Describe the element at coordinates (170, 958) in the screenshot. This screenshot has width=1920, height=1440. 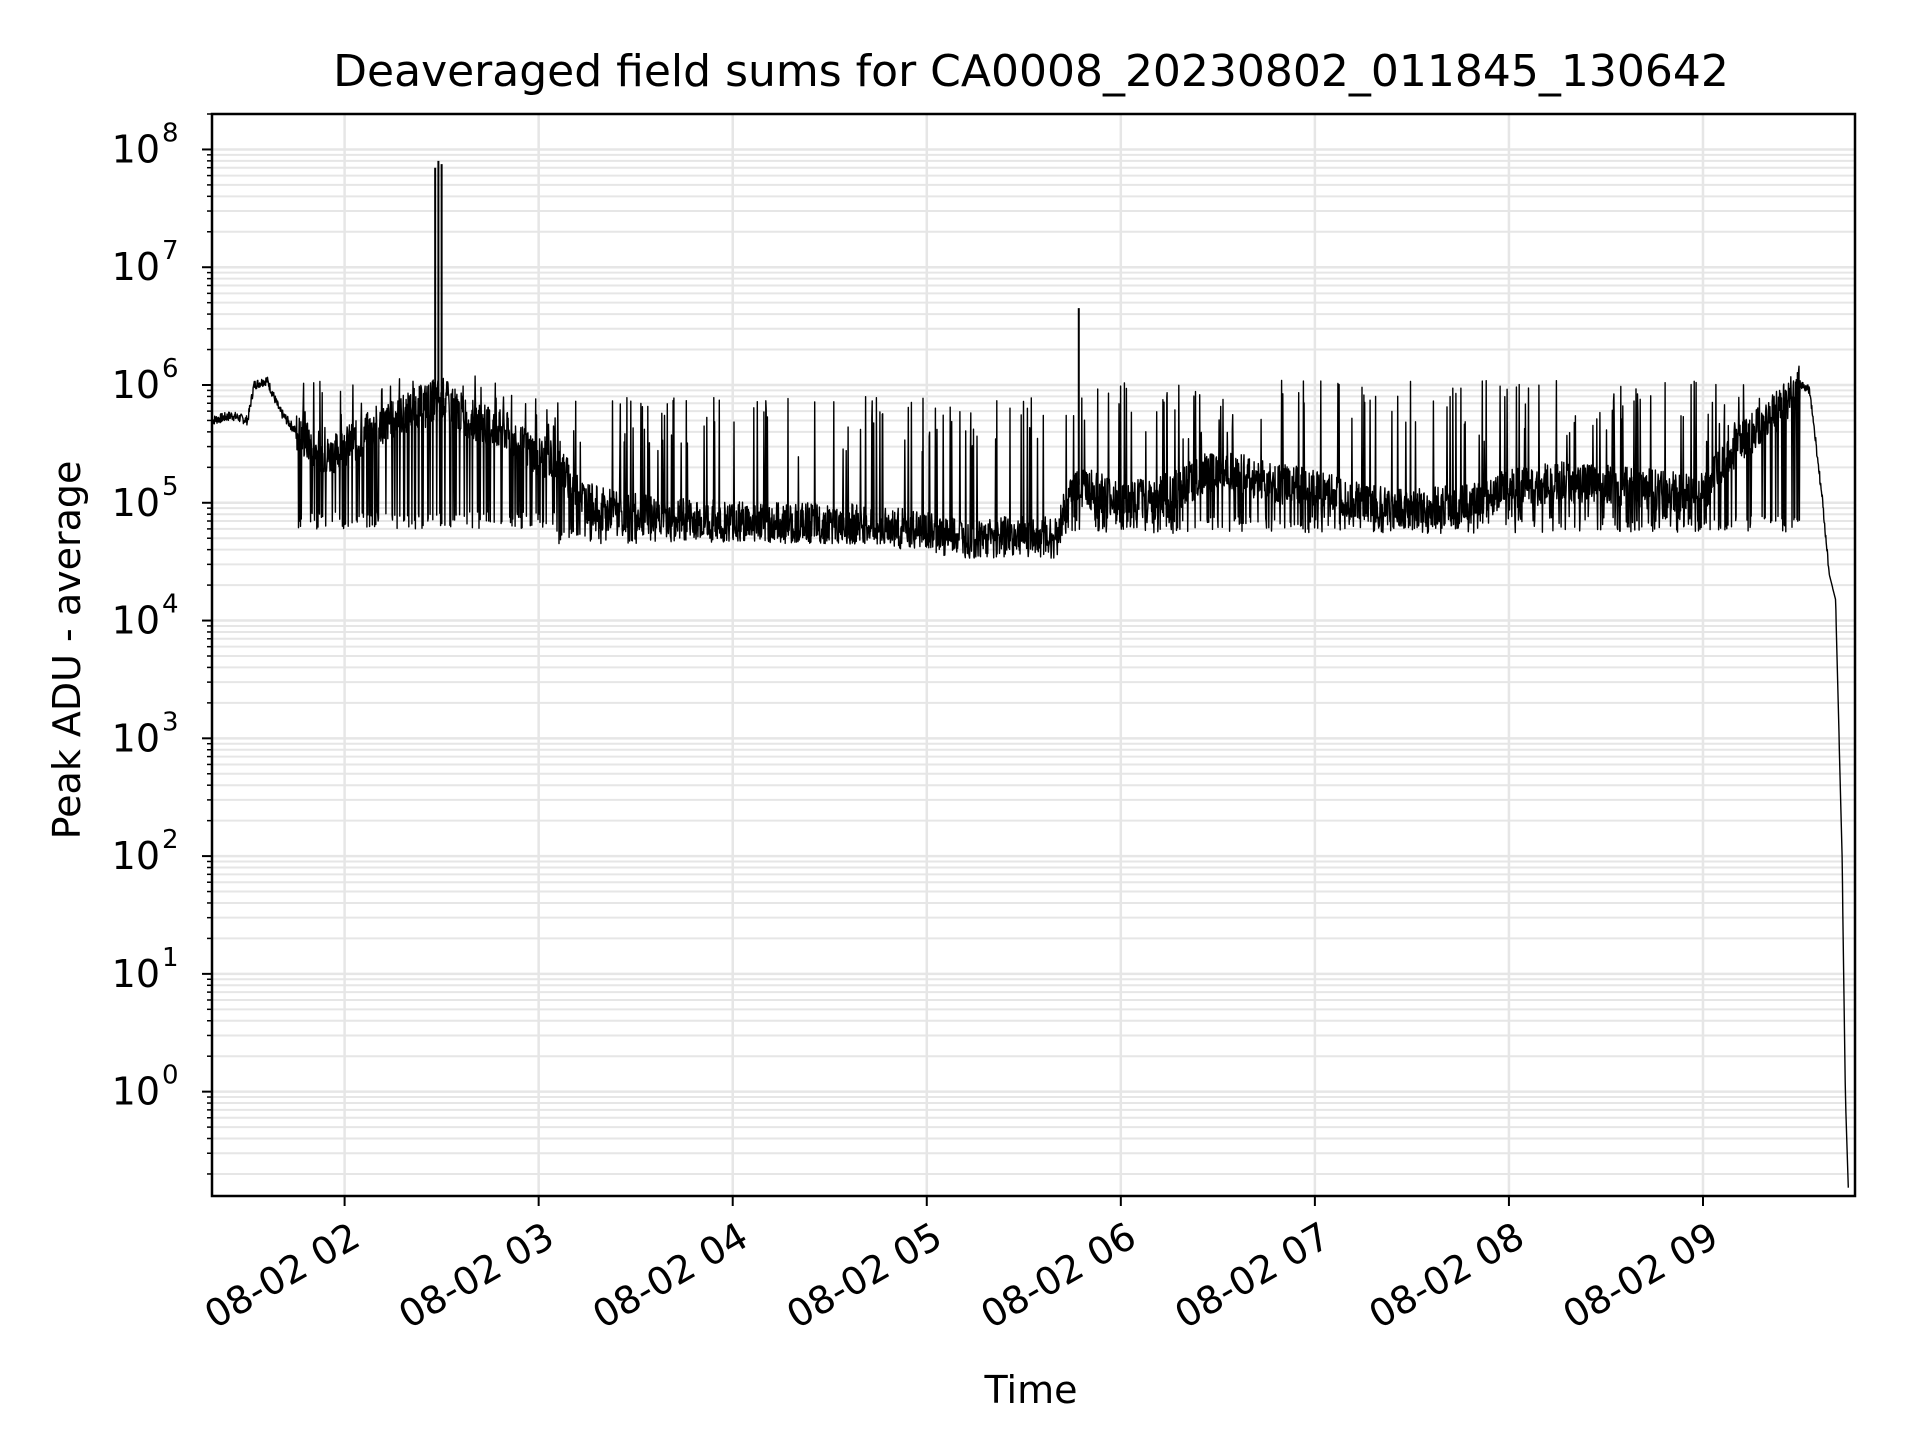
I see `y-tick-label-exponent: 1` at that location.